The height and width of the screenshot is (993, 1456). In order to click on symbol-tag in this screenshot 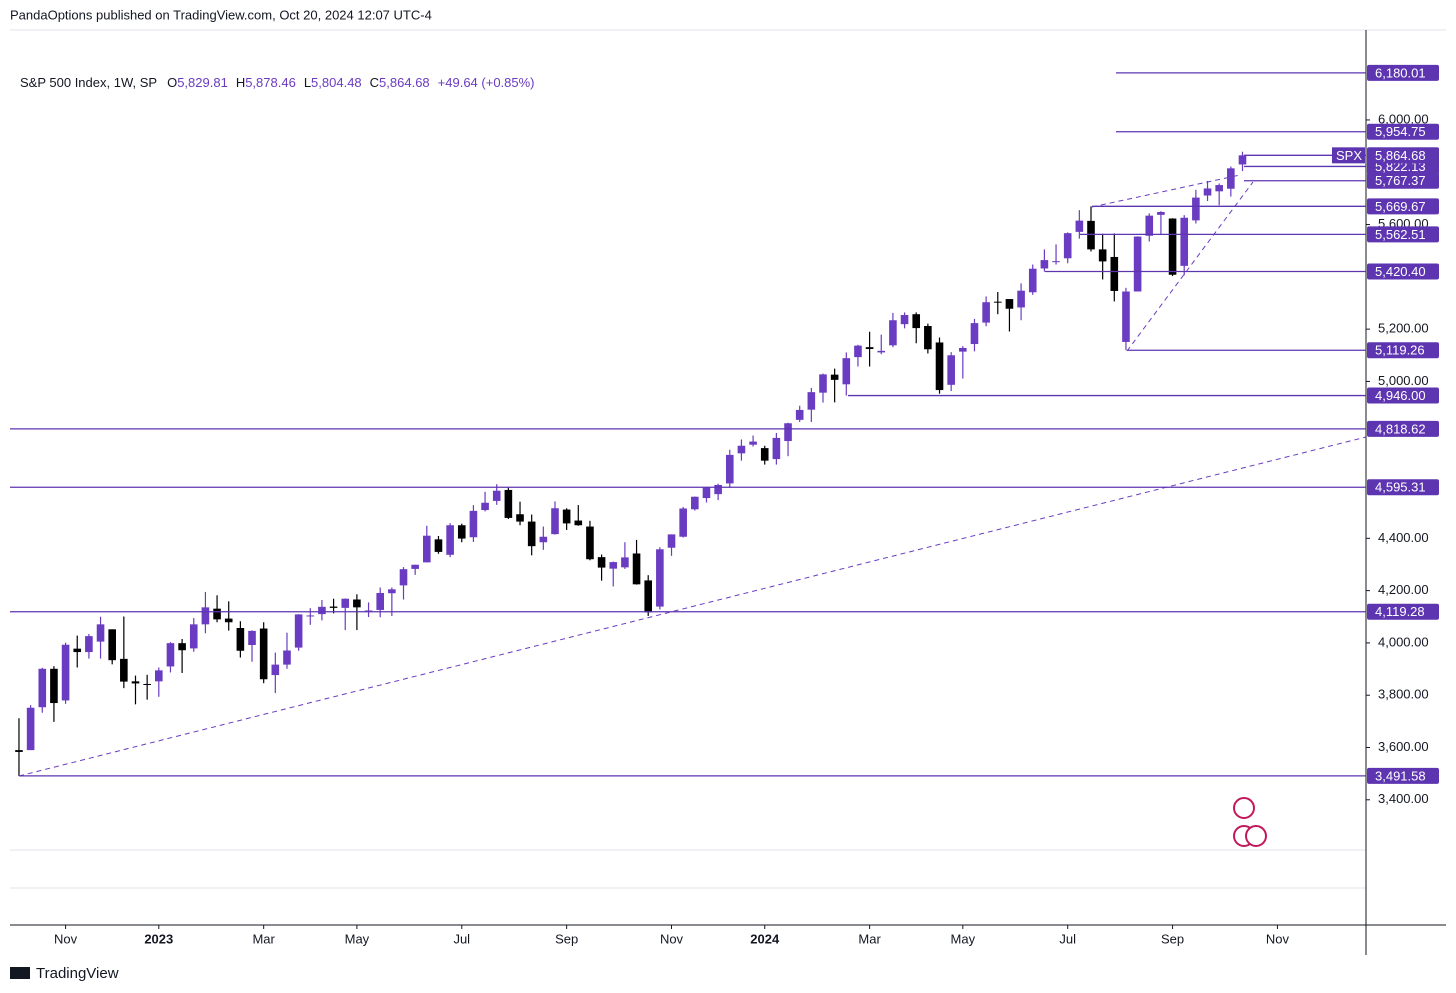, I will do `click(1348, 155)`.